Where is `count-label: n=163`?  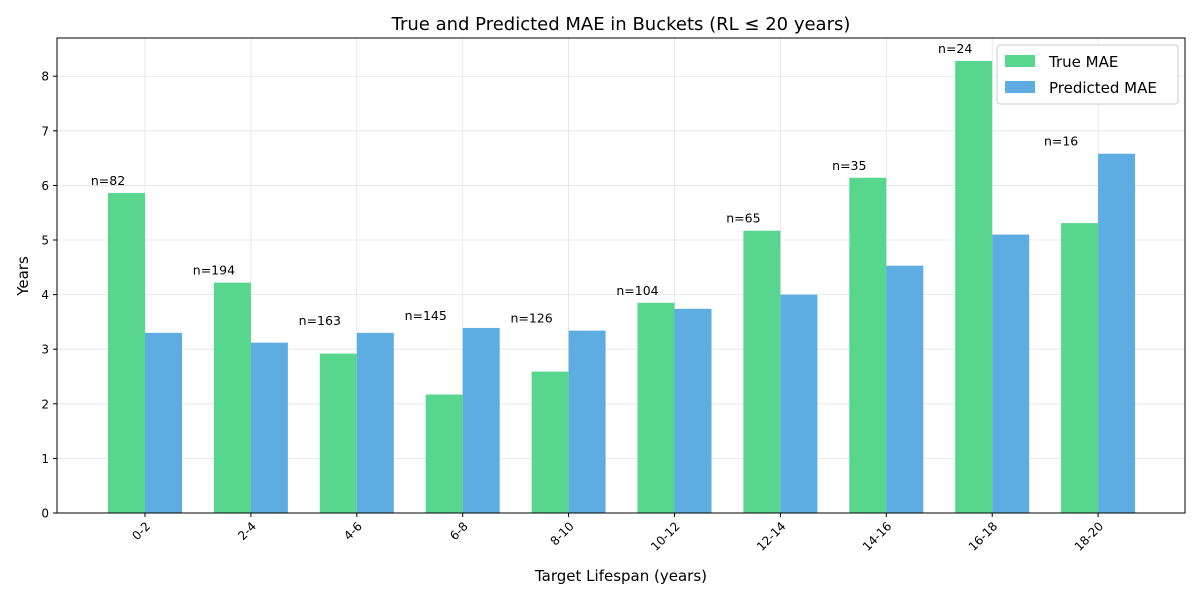
count-label: n=163 is located at coordinates (320, 320).